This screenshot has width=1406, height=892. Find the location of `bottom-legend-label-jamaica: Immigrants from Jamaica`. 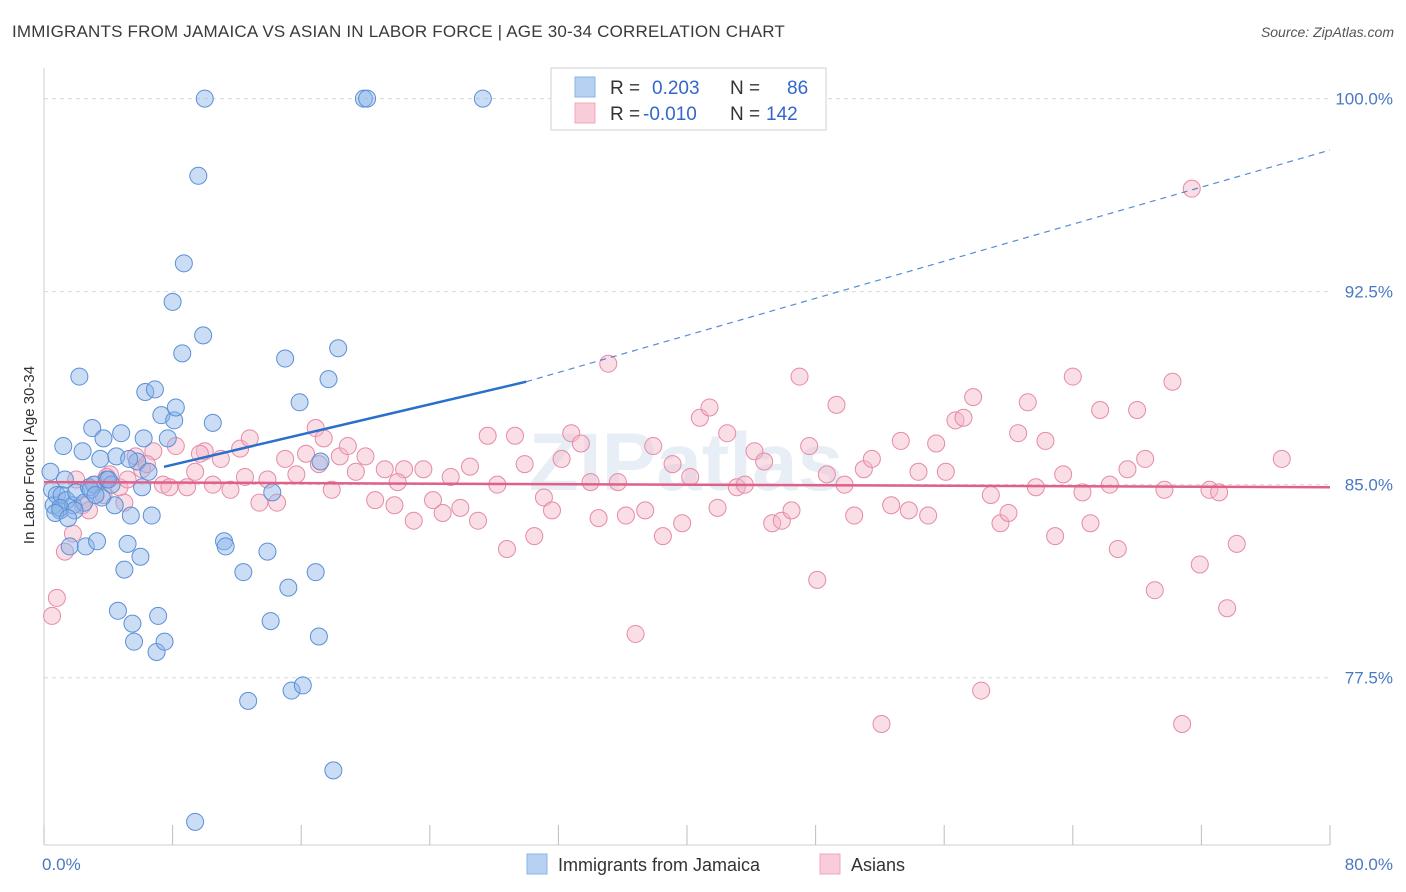

bottom-legend-label-jamaica: Immigrants from Jamaica is located at coordinates (659, 865).